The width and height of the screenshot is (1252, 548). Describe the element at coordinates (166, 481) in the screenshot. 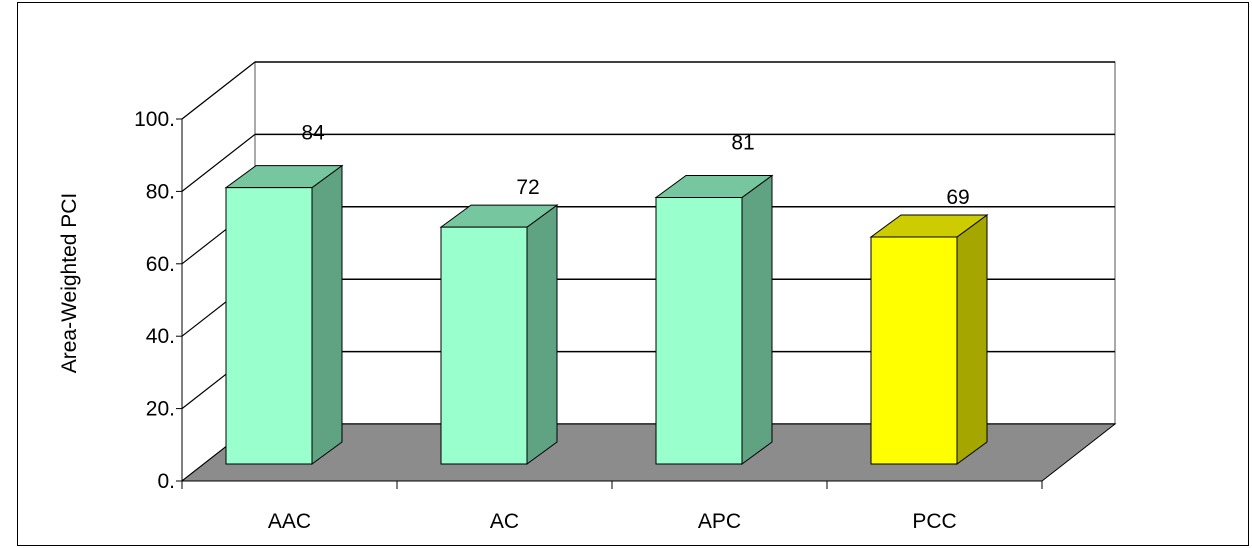

I see `y-tick-label: 0.` at that location.